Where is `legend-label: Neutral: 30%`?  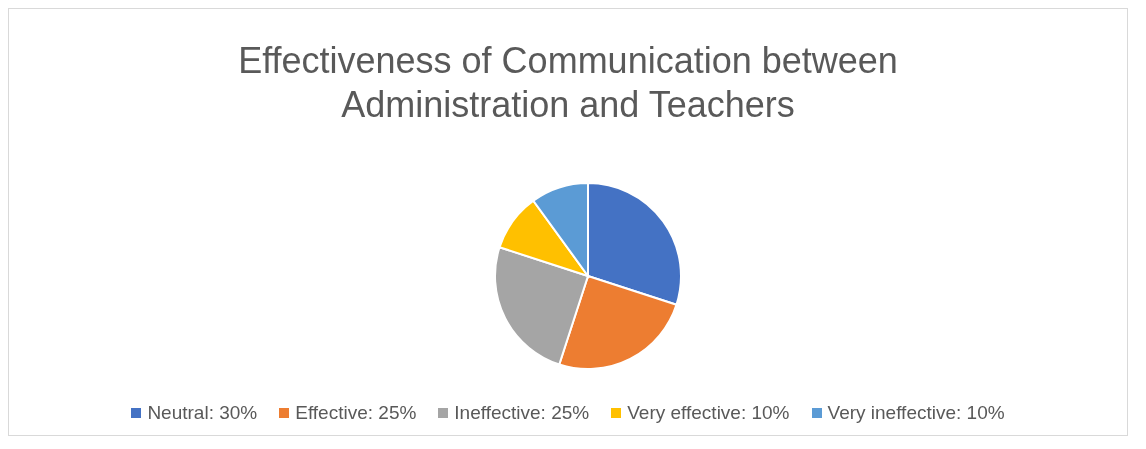 legend-label: Neutral: 30% is located at coordinates (202, 413).